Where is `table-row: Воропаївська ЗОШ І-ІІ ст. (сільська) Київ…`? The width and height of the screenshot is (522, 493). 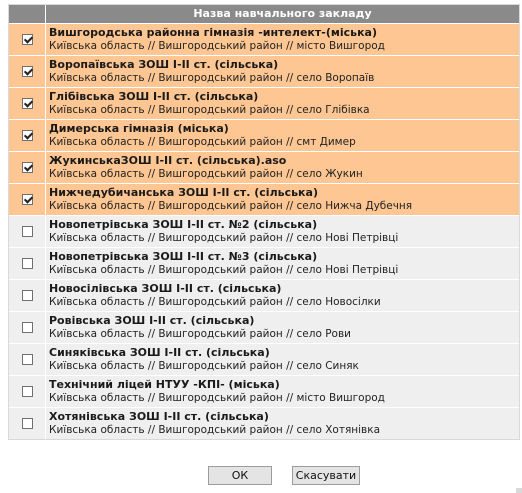
table-row: Воропаївська ЗОШ І-ІІ ст. (сільська) Київ… is located at coordinates (264, 71).